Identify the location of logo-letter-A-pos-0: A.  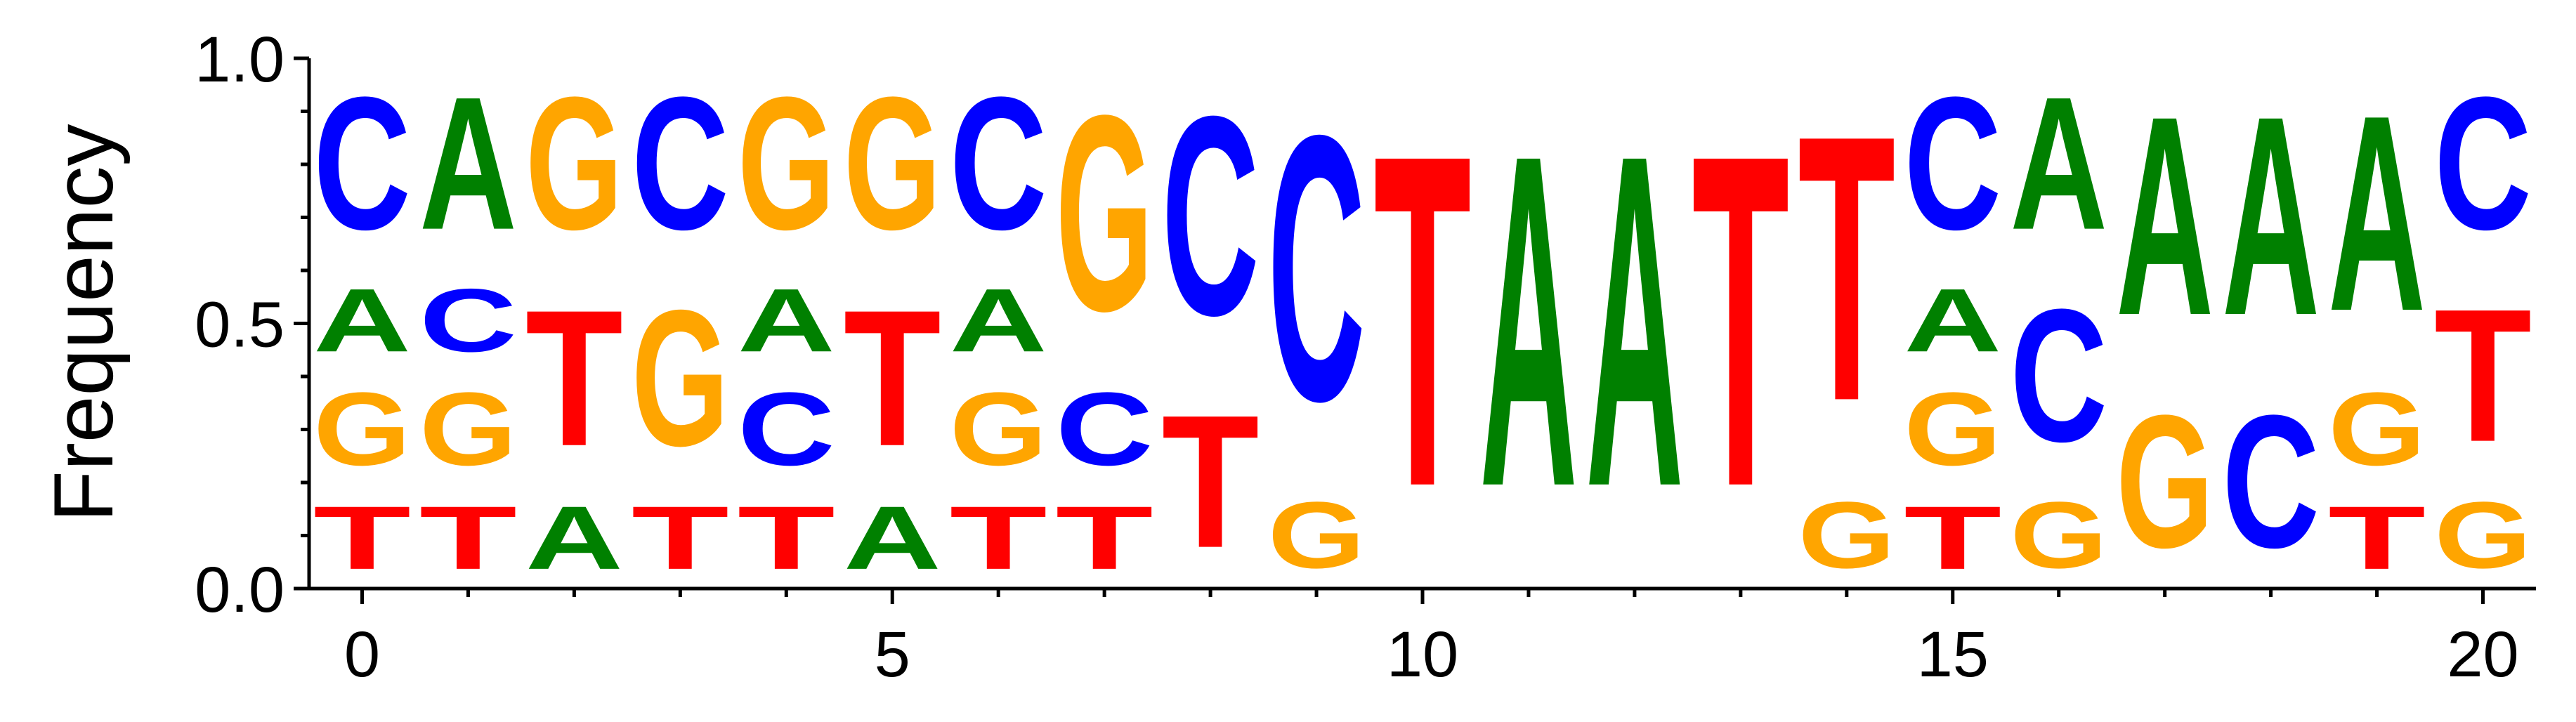
(362, 320).